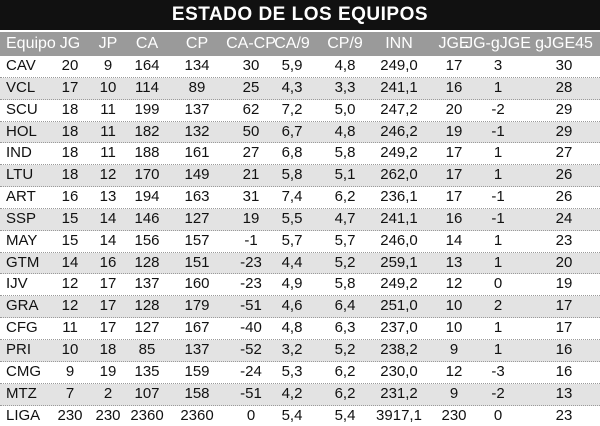  I want to click on team-cell: GRA, so click(22, 306).